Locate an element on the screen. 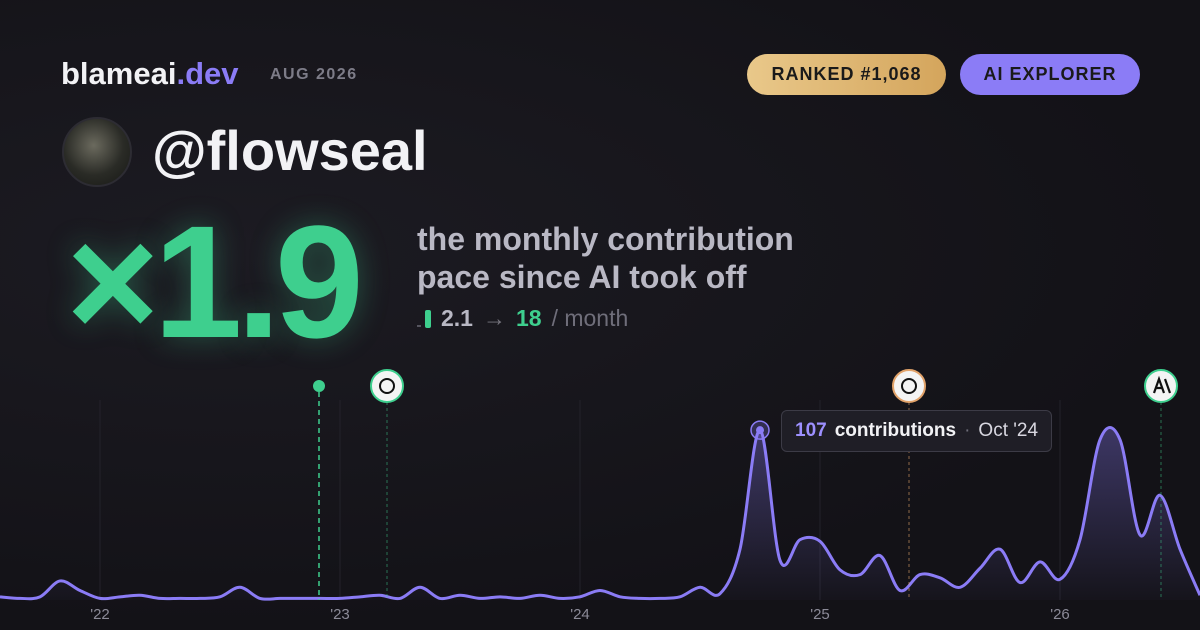 This screenshot has width=1200, height=630. icon-high is located at coordinates (428, 318).